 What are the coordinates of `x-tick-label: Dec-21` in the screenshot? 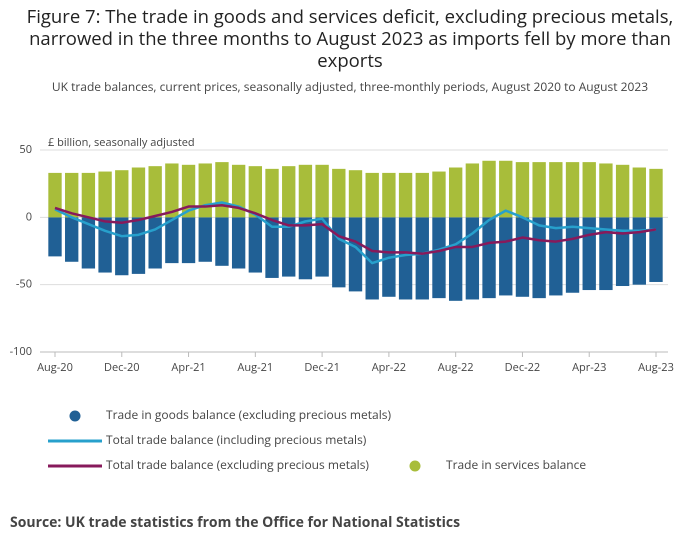 It's located at (322, 367).